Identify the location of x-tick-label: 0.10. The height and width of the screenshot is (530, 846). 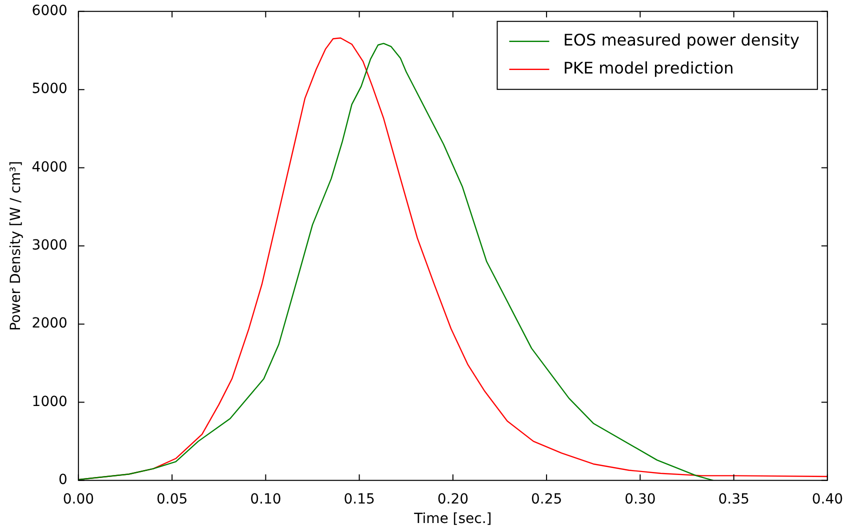
(266, 499).